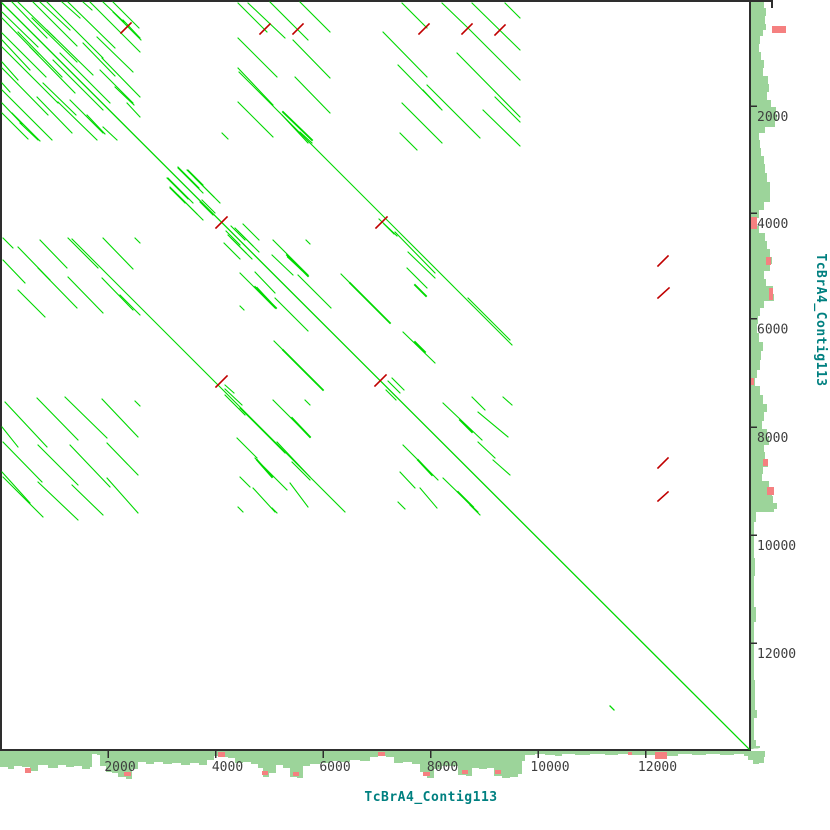 Image resolution: width=830 pixels, height=830 pixels. Describe the element at coordinates (119, 767) in the screenshot. I see `x-axis-tick-label: 2000` at that location.